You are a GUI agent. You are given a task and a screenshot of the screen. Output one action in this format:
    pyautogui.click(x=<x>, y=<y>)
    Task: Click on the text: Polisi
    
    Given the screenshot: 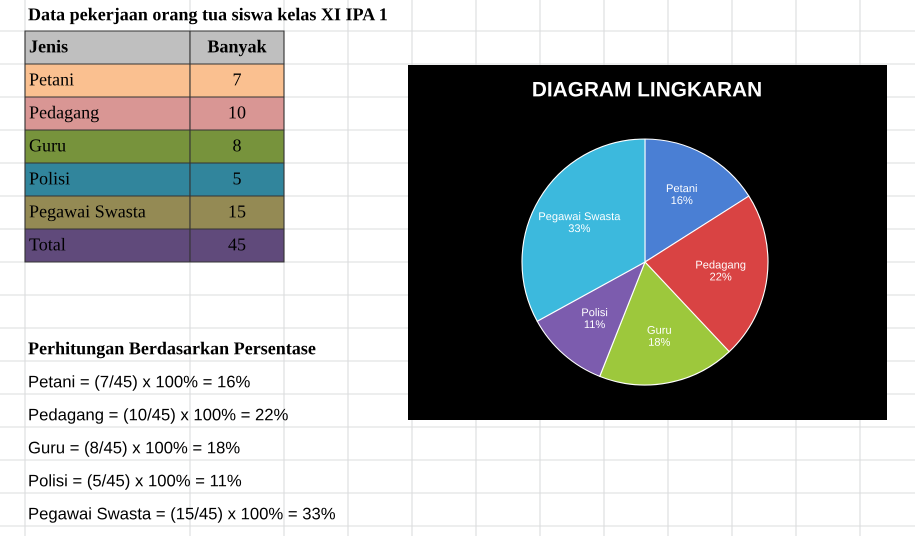 What is the action you would take?
    pyautogui.click(x=50, y=178)
    